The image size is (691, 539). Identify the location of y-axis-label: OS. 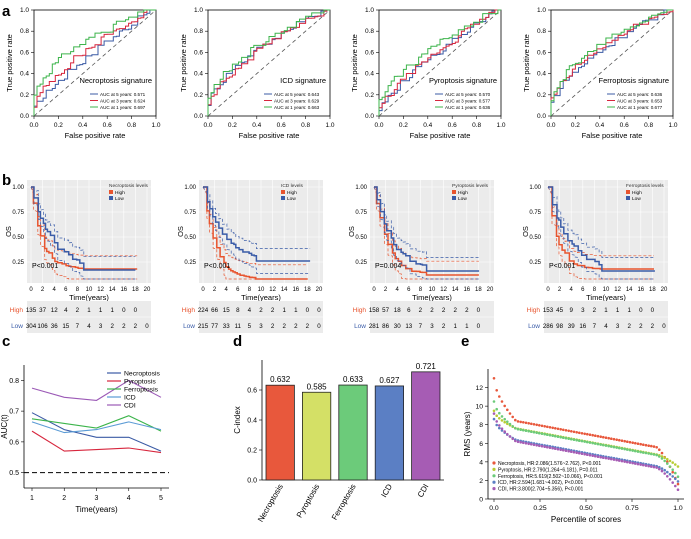
(351, 231).